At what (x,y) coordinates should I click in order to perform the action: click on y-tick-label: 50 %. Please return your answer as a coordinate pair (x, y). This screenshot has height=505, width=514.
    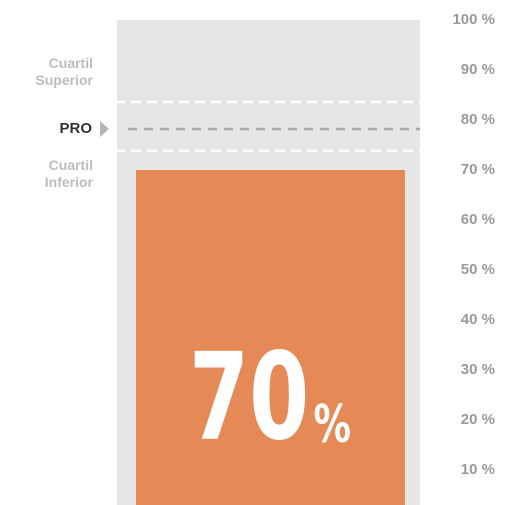
    Looking at the image, I should click on (478, 269).